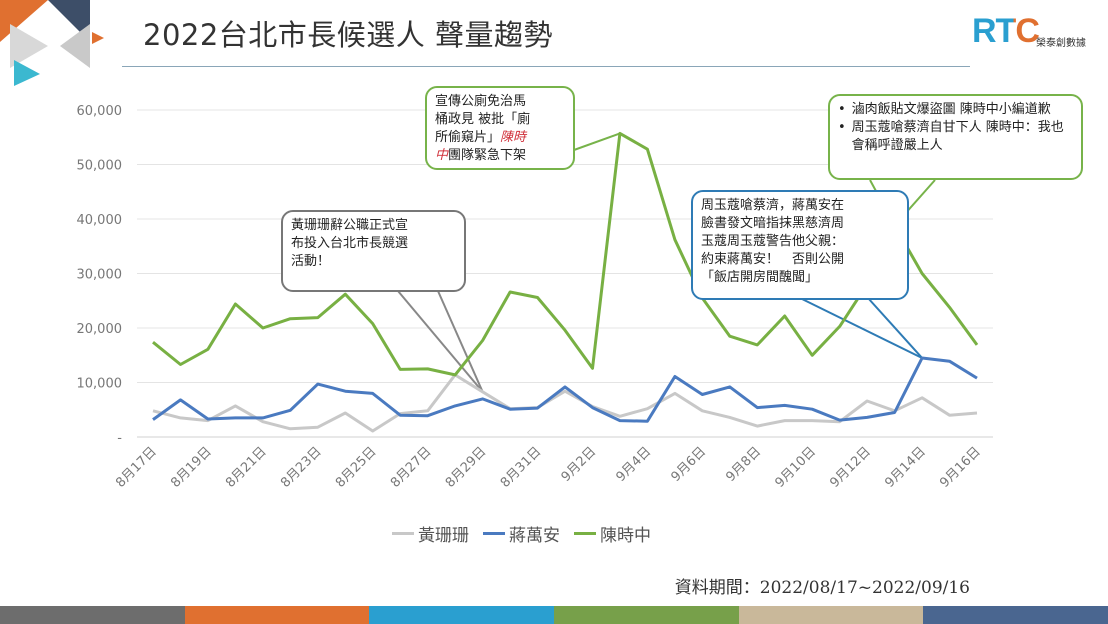  I want to click on chart-legend: 黃珊珊 蔣萬安 陳時中, so click(521, 533).